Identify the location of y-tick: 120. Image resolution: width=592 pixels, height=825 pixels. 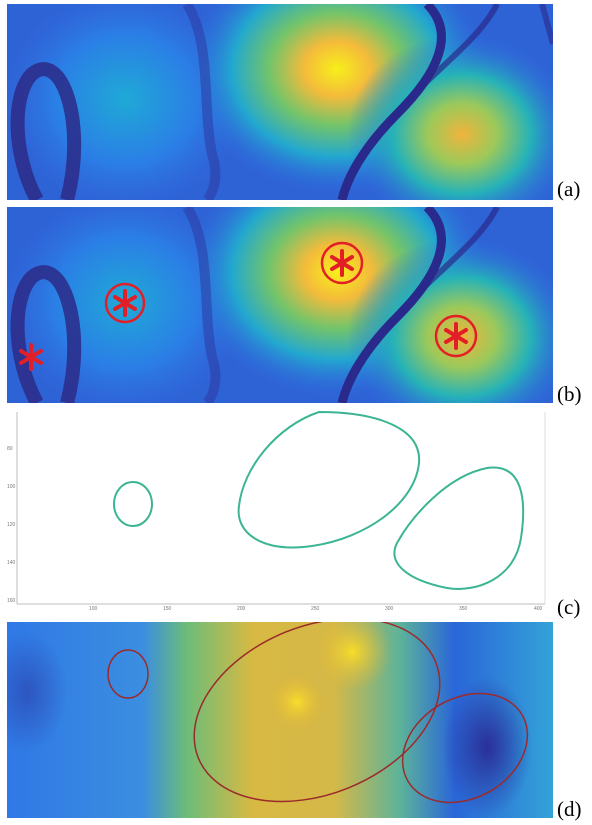
(11, 525).